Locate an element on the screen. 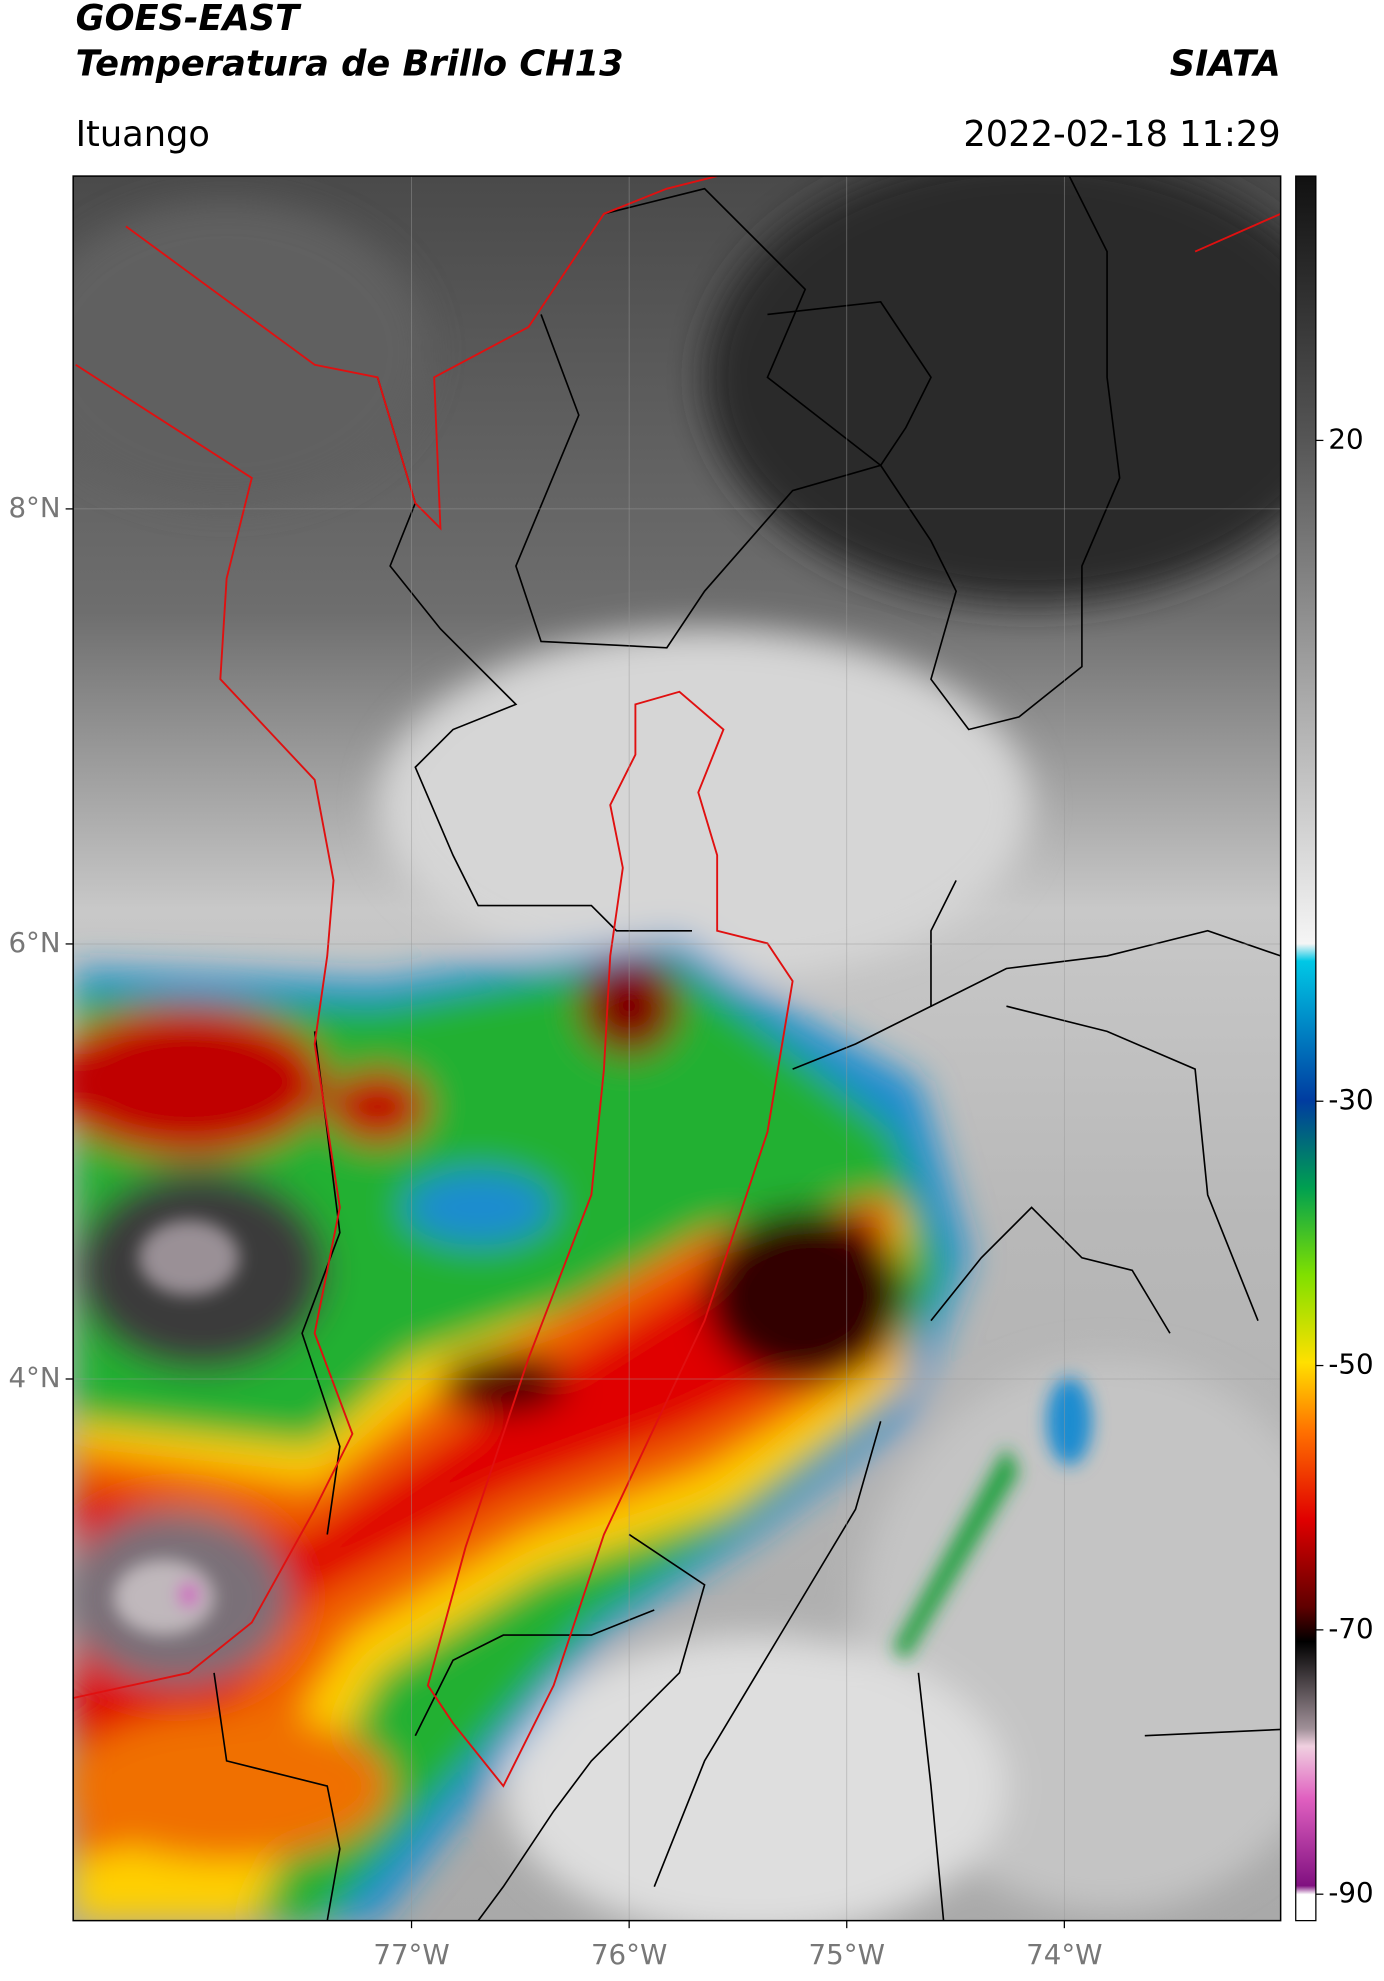 Image resolution: width=1384 pixels, height=1981 pixels. region: Ituango is located at coordinates (143, 134).